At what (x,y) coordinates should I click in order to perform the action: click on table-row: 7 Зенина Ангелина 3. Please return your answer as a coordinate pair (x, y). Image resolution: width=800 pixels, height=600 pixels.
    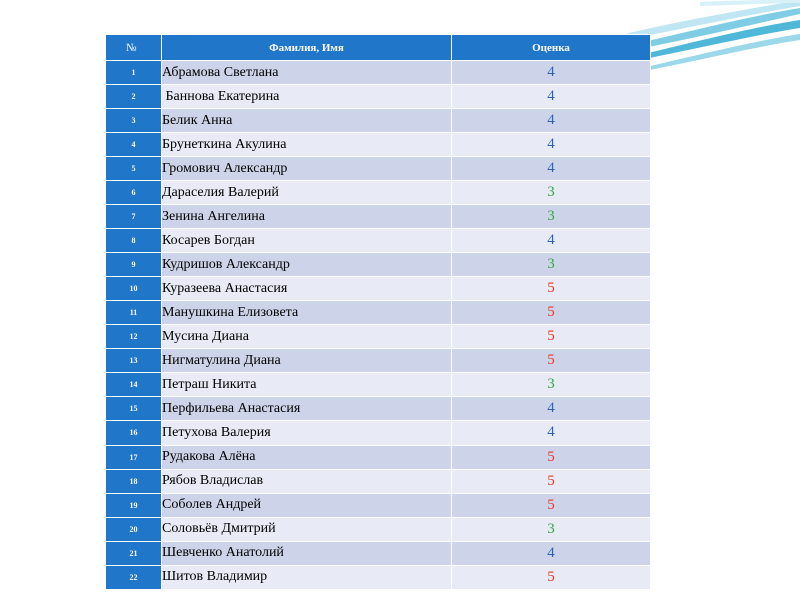
    Looking at the image, I should click on (378, 217).